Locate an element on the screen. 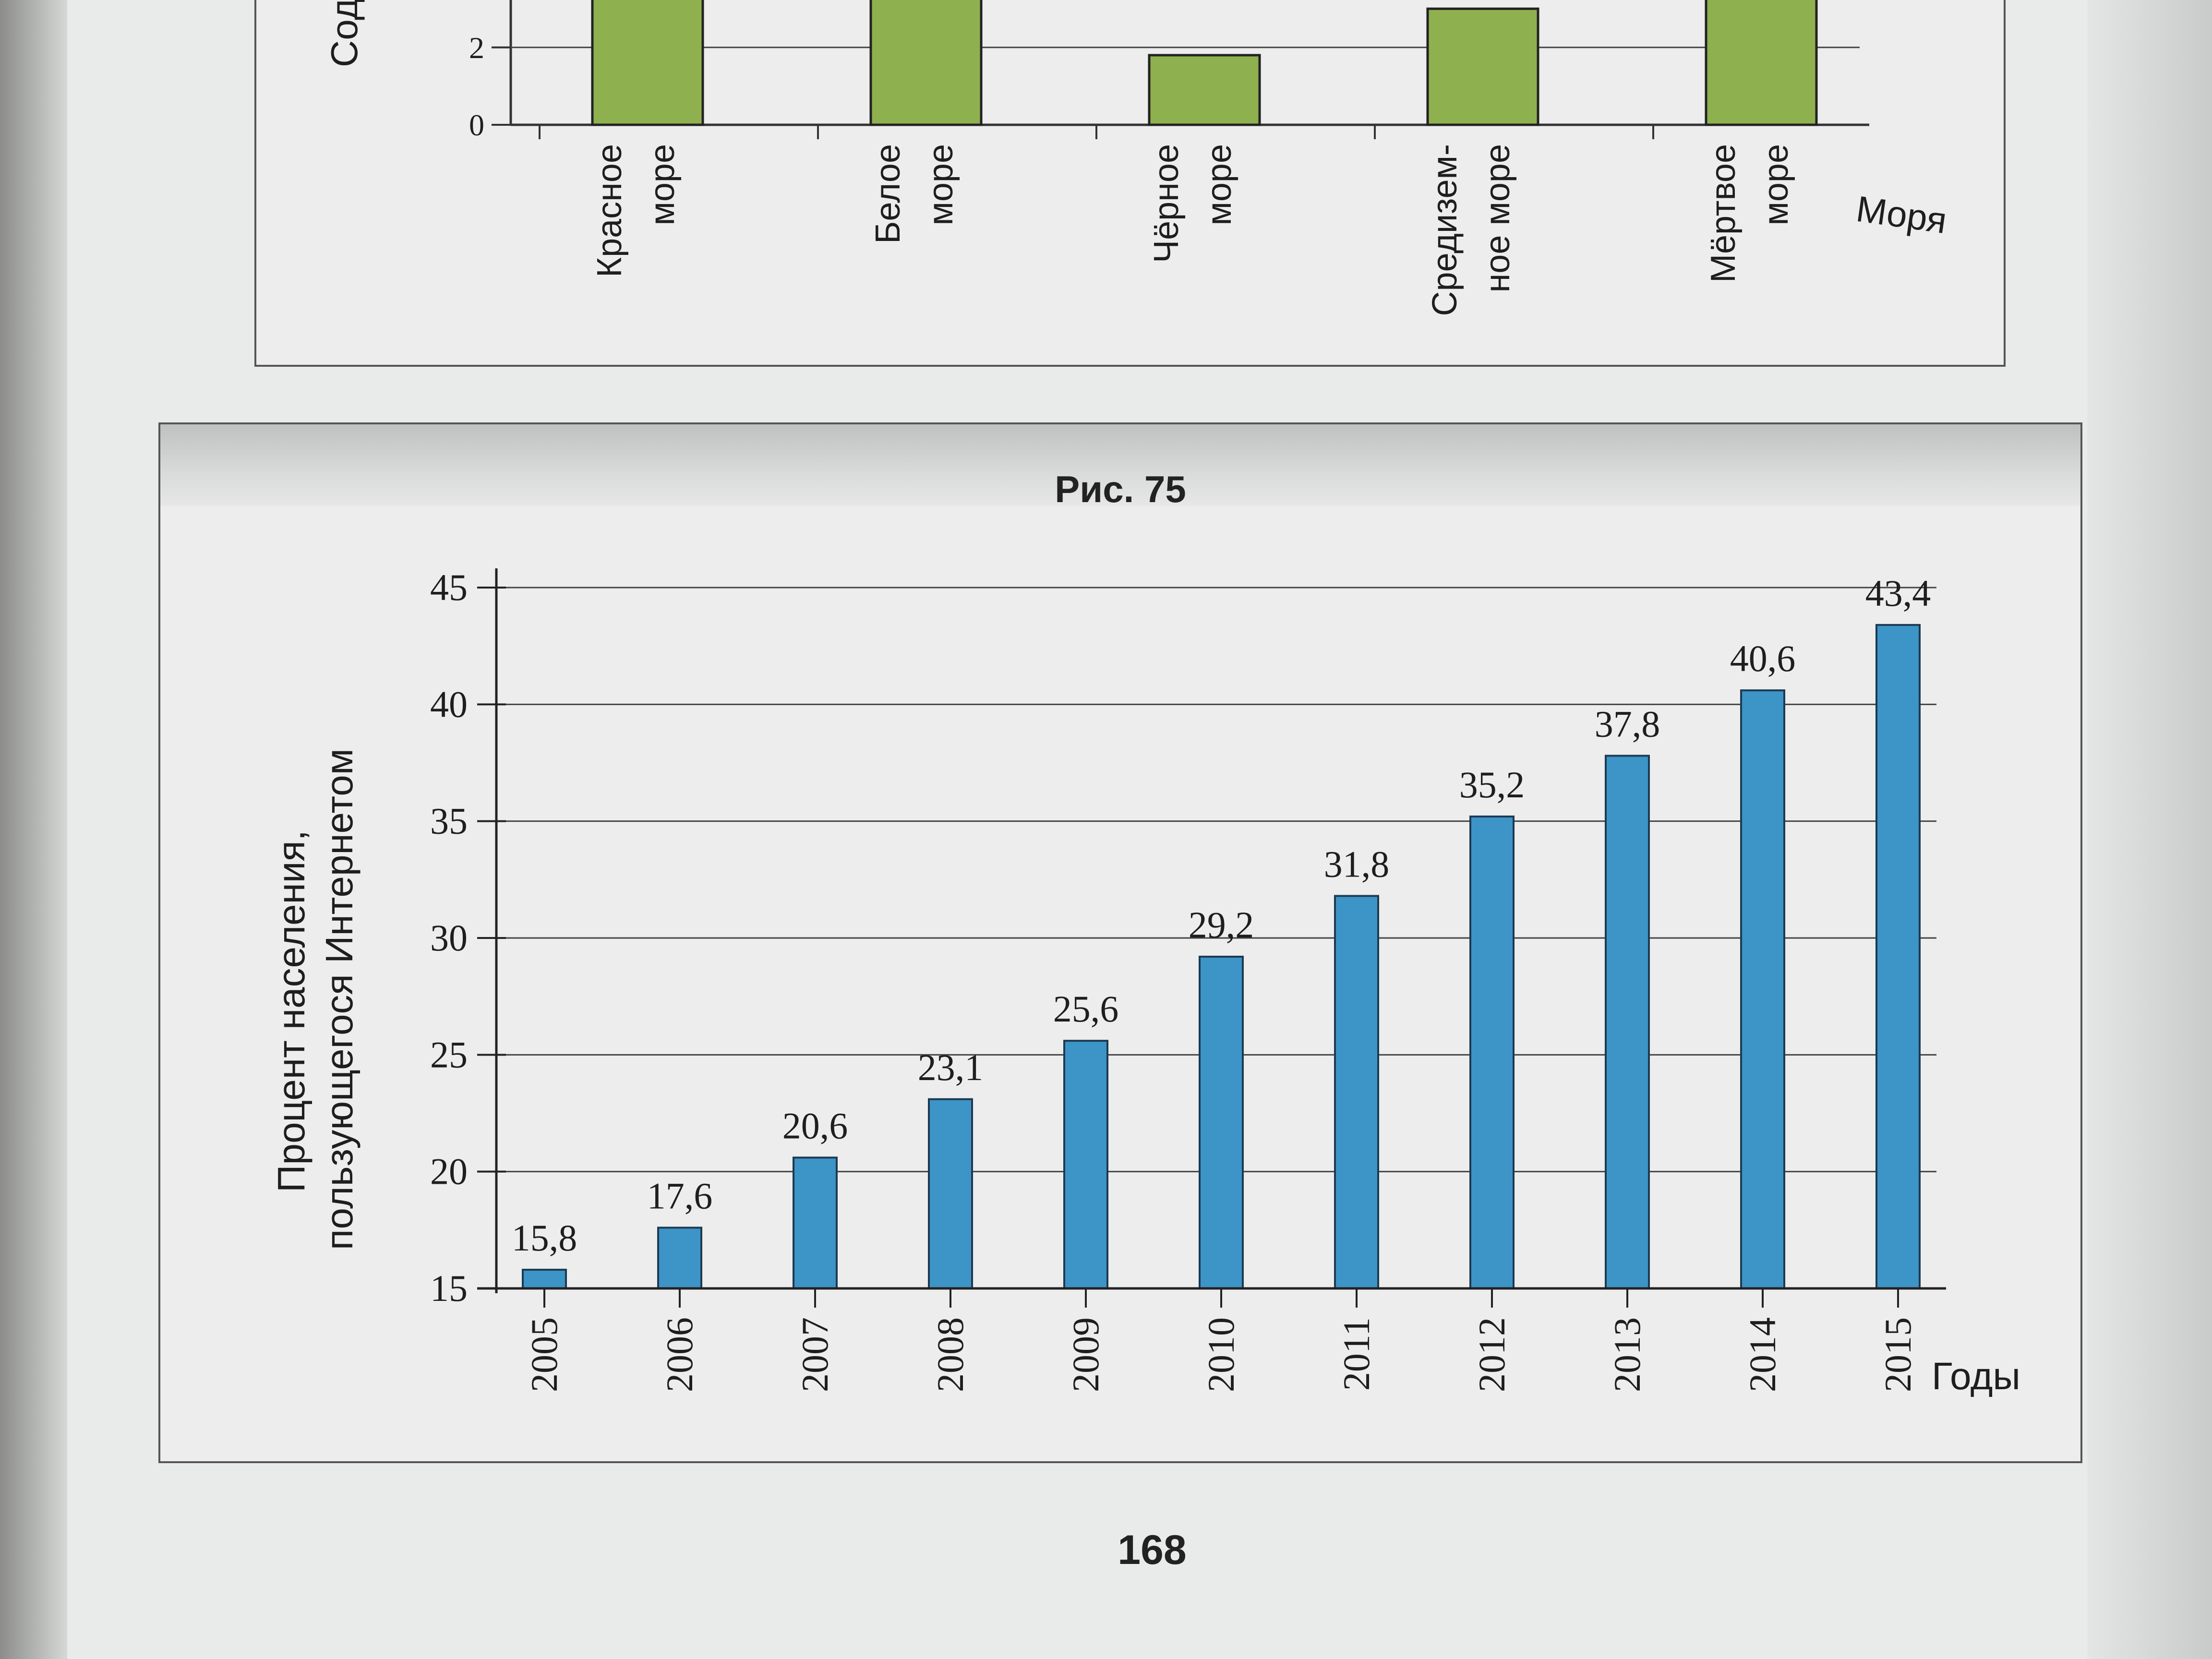  internet-value-label: 35,2 is located at coordinates (1492, 784).